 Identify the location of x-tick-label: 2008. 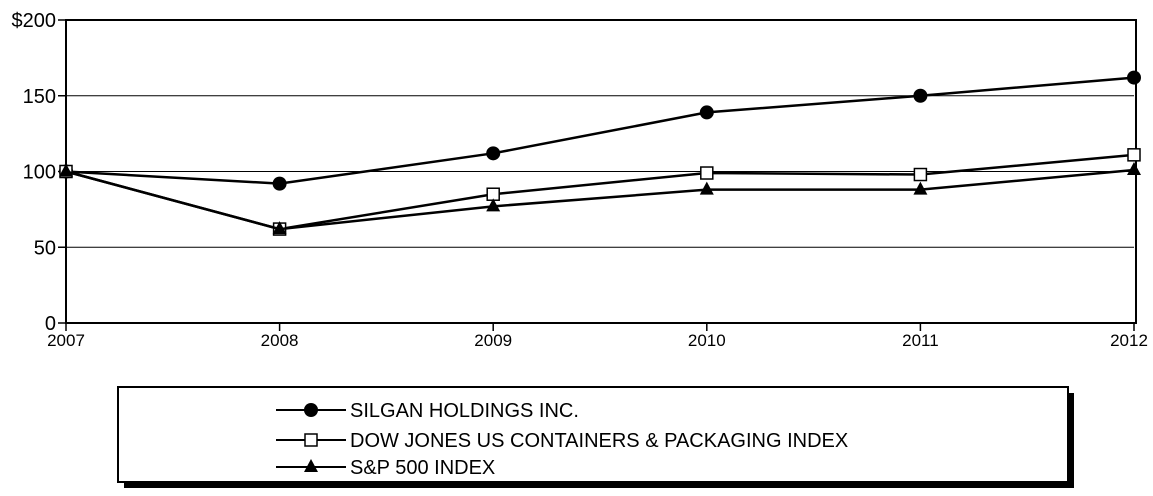
(280, 340).